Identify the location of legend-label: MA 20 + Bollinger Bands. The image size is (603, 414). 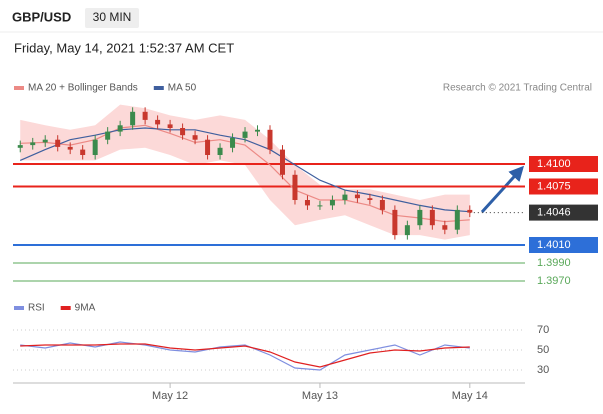
(83, 88).